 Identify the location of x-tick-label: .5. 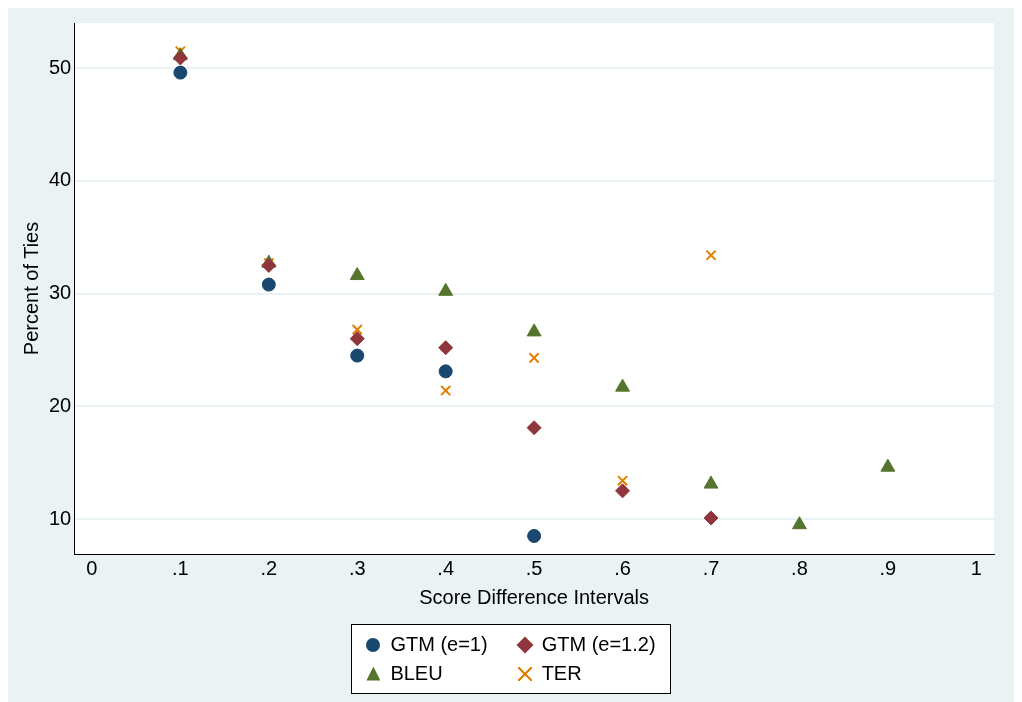
(534, 567).